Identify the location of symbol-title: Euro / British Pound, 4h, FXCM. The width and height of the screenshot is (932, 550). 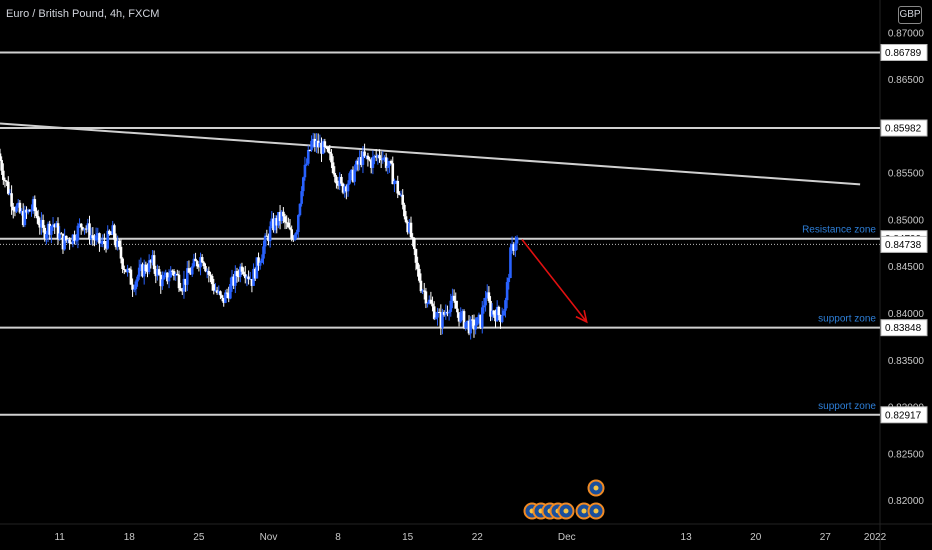
(83, 14).